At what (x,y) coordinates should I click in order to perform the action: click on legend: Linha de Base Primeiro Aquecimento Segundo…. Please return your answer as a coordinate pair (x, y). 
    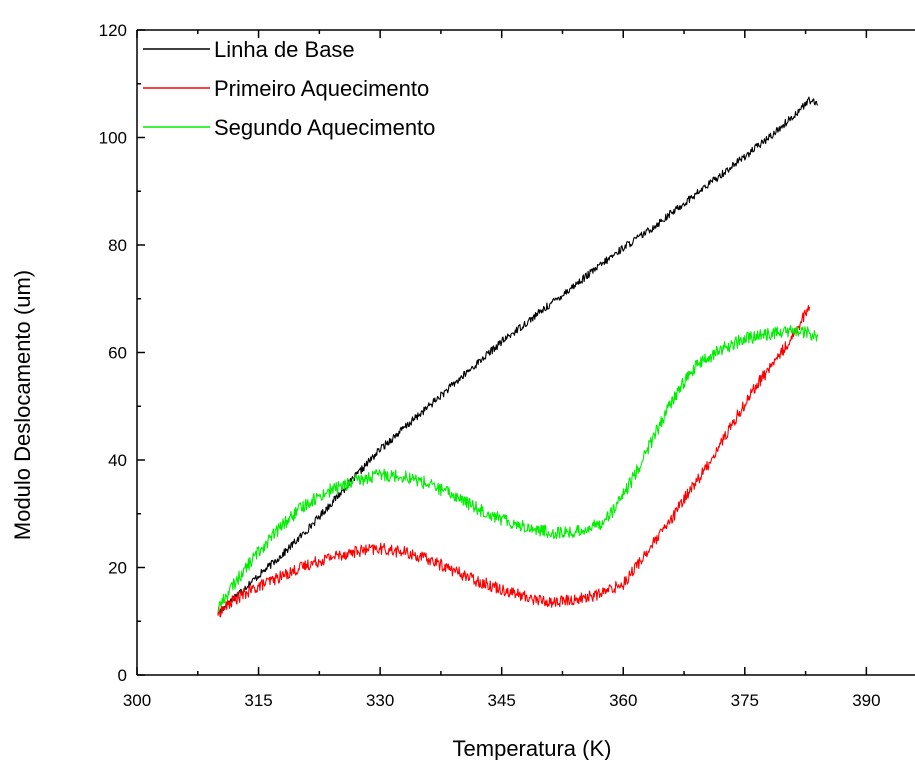
    Looking at the image, I should click on (289, 88).